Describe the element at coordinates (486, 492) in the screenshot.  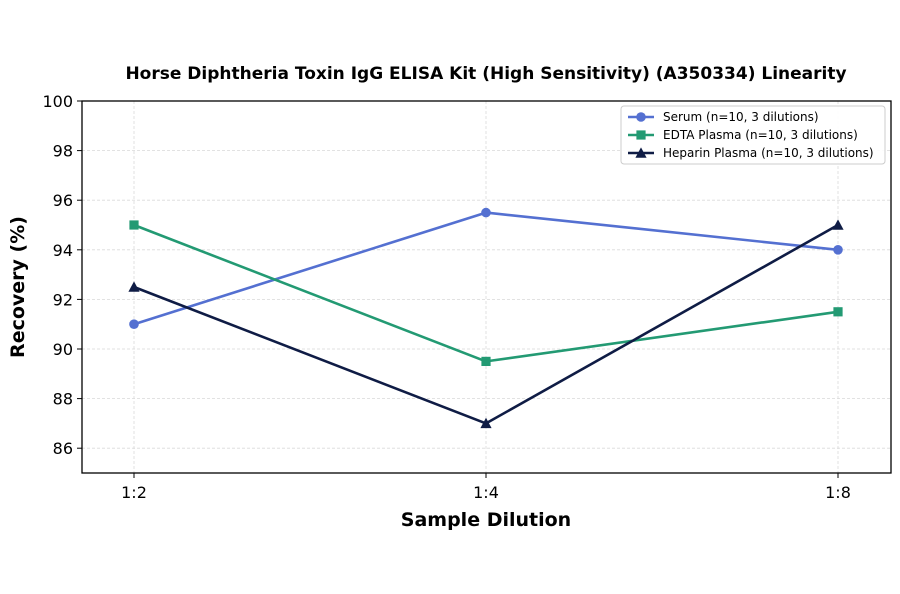
I see `x-tick-label: 1:4` at that location.